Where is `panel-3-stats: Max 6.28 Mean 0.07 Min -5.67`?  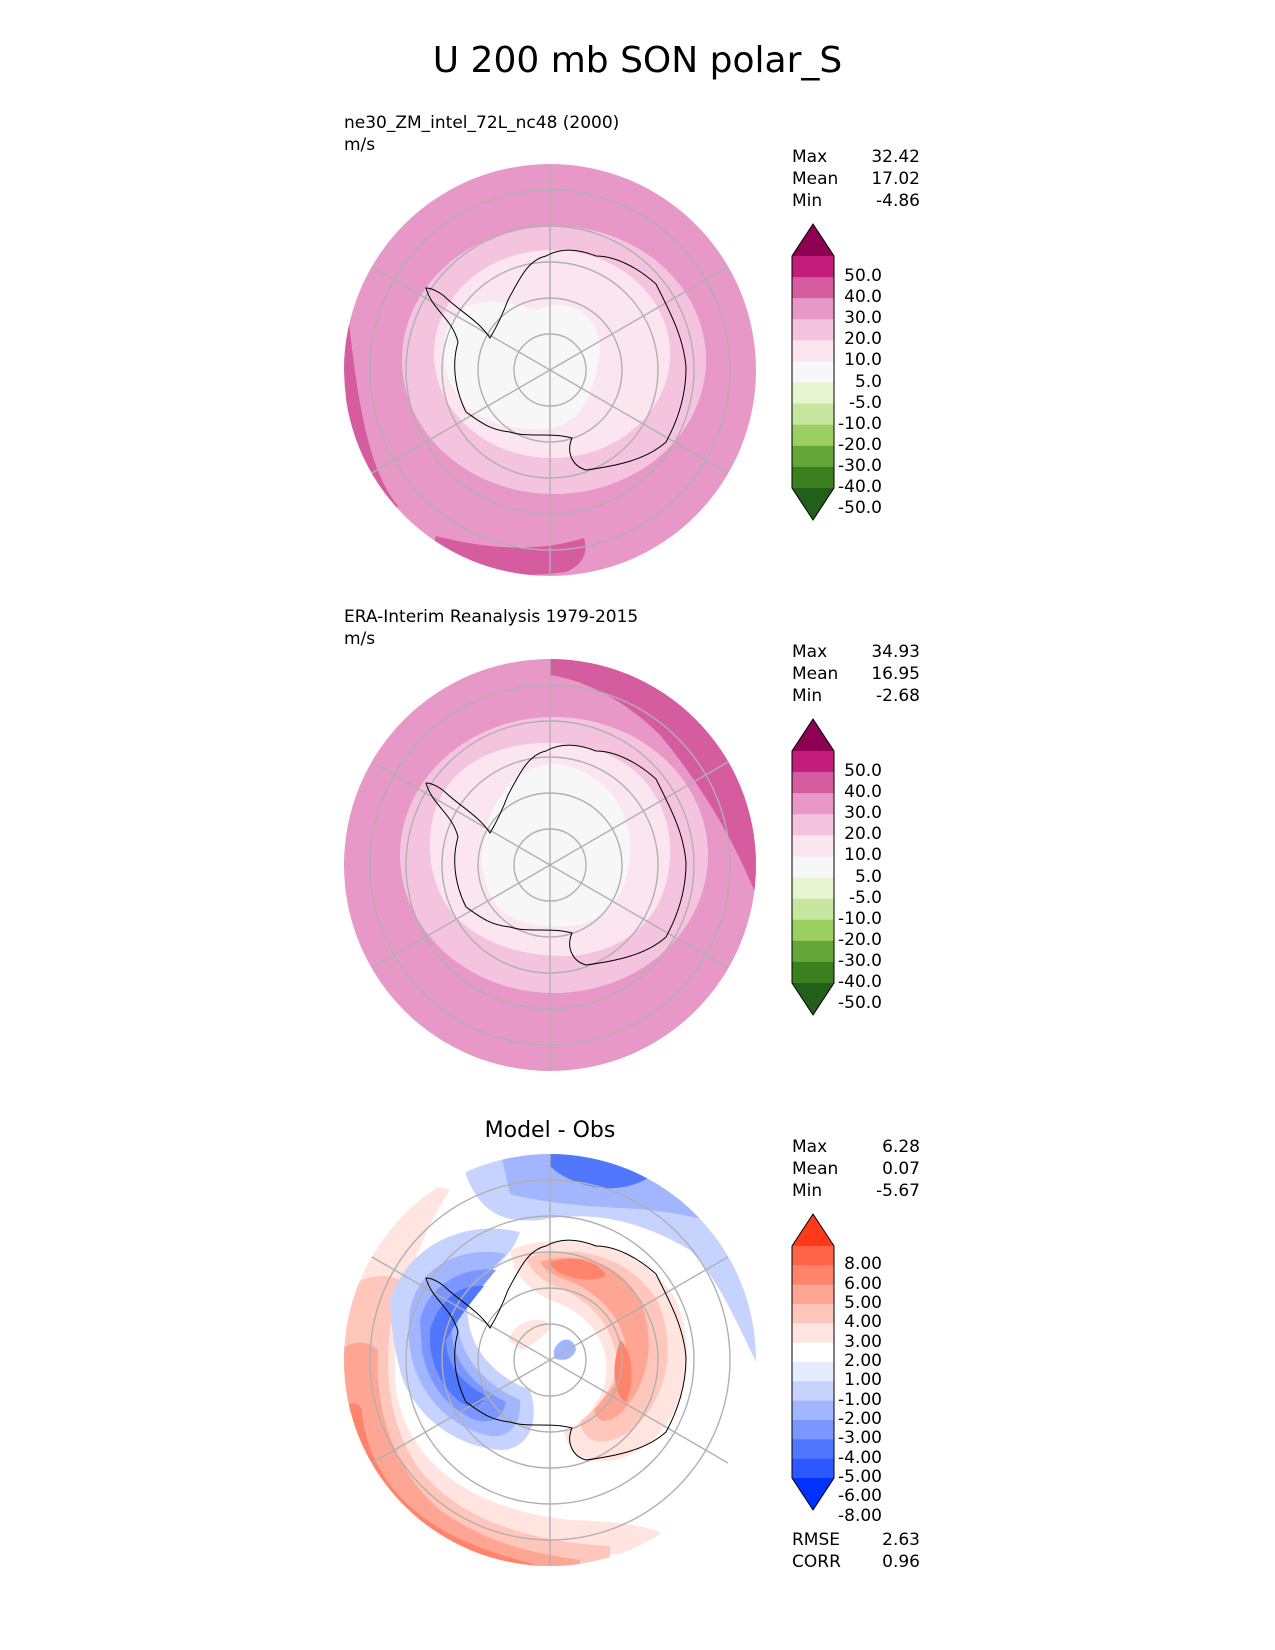
panel-3-stats: Max 6.28 Mean 0.07 Min -5.67 is located at coordinates (856, 1169).